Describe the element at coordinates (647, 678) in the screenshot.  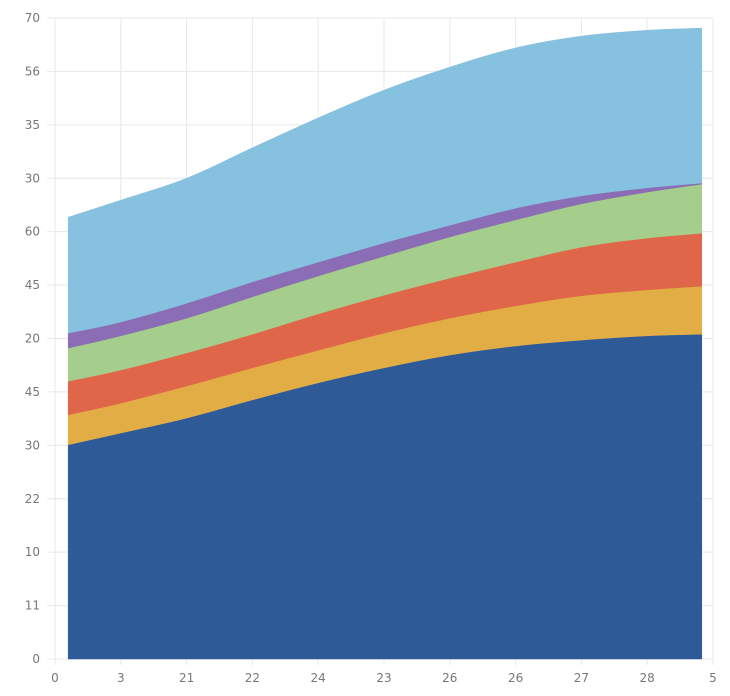
I see `x-tick-label: 28` at that location.